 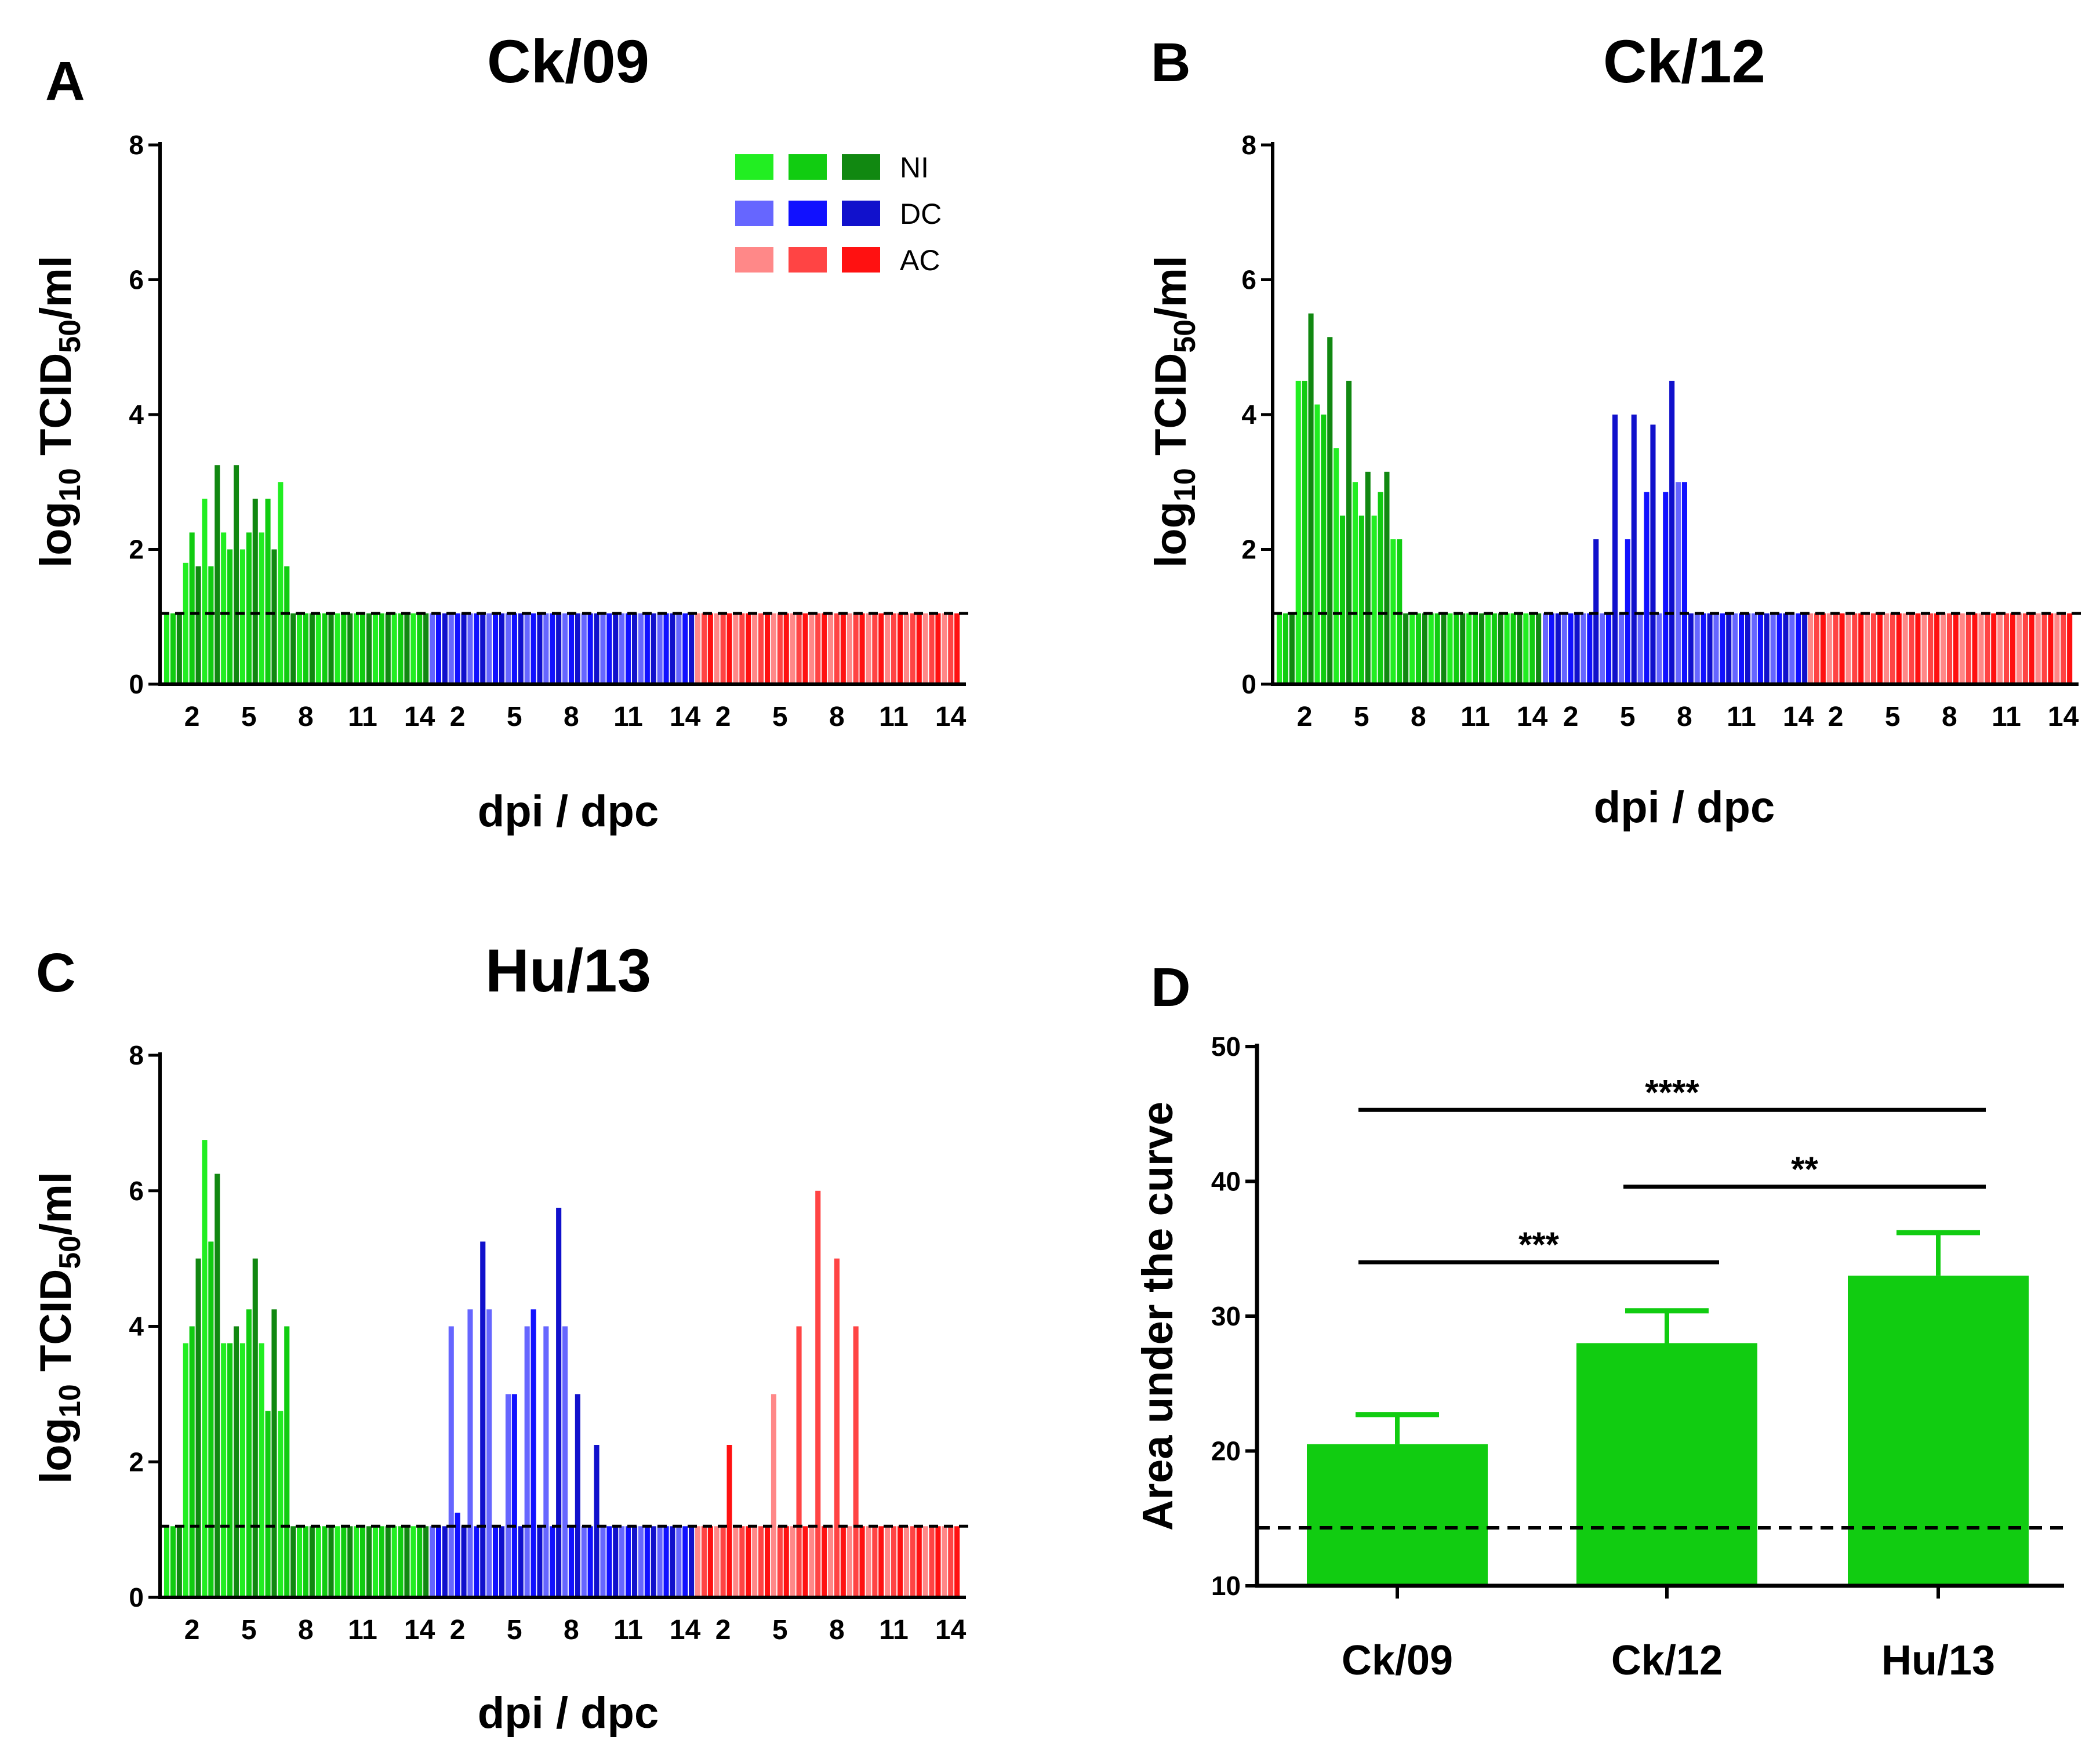 I want to click on bar-dc-day7-s1, so click(x=1659, y=649).